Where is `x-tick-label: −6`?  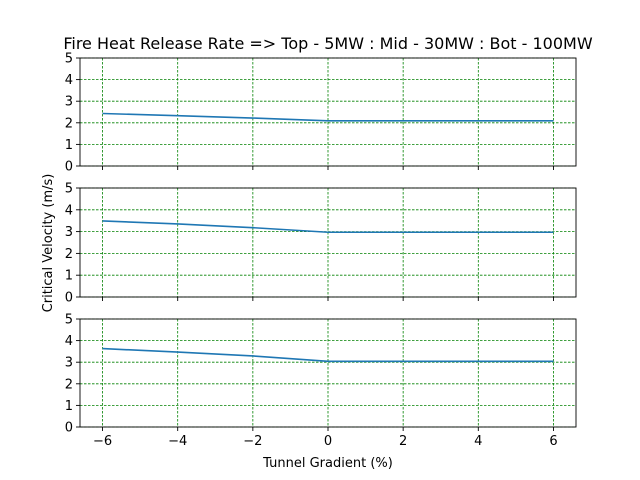
x-tick-label: −6 is located at coordinates (102, 441).